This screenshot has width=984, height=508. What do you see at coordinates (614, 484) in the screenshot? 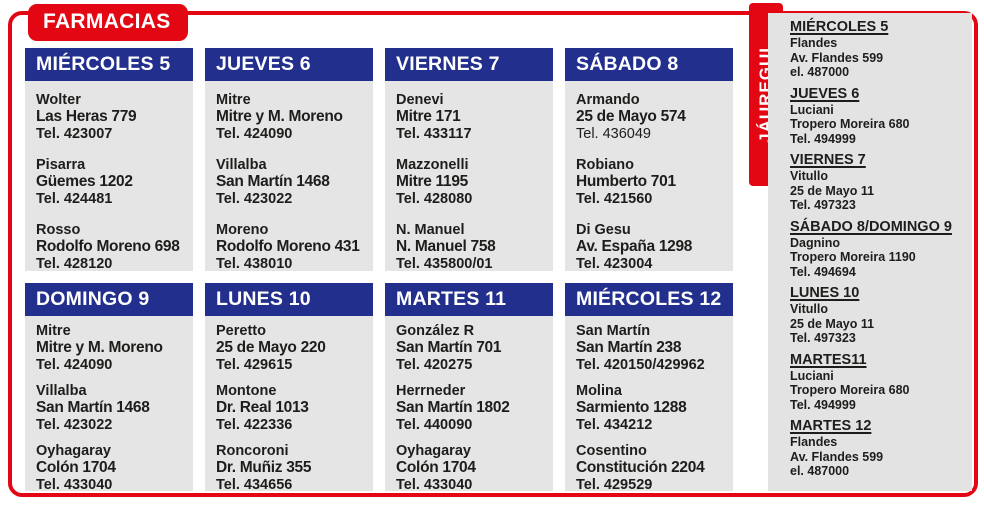
I see `pharmacy-phone: Tel. 429529` at bounding box center [614, 484].